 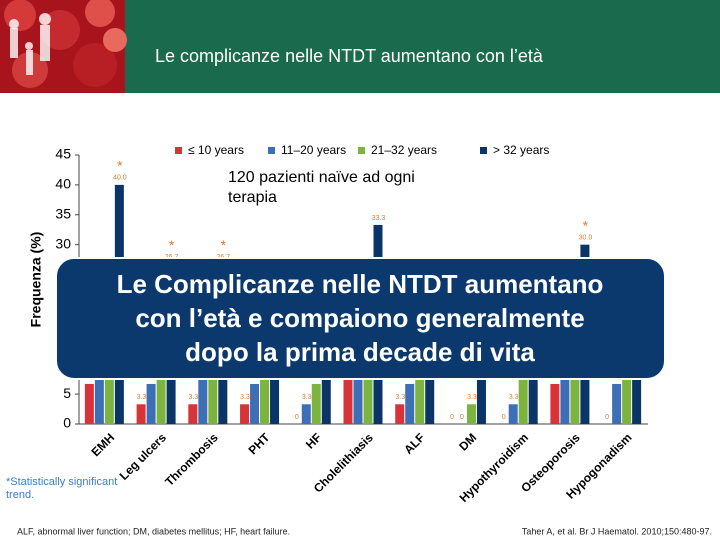 What do you see at coordinates (216, 150) in the screenshot?
I see `legend-label: ≤ 10 years` at bounding box center [216, 150].